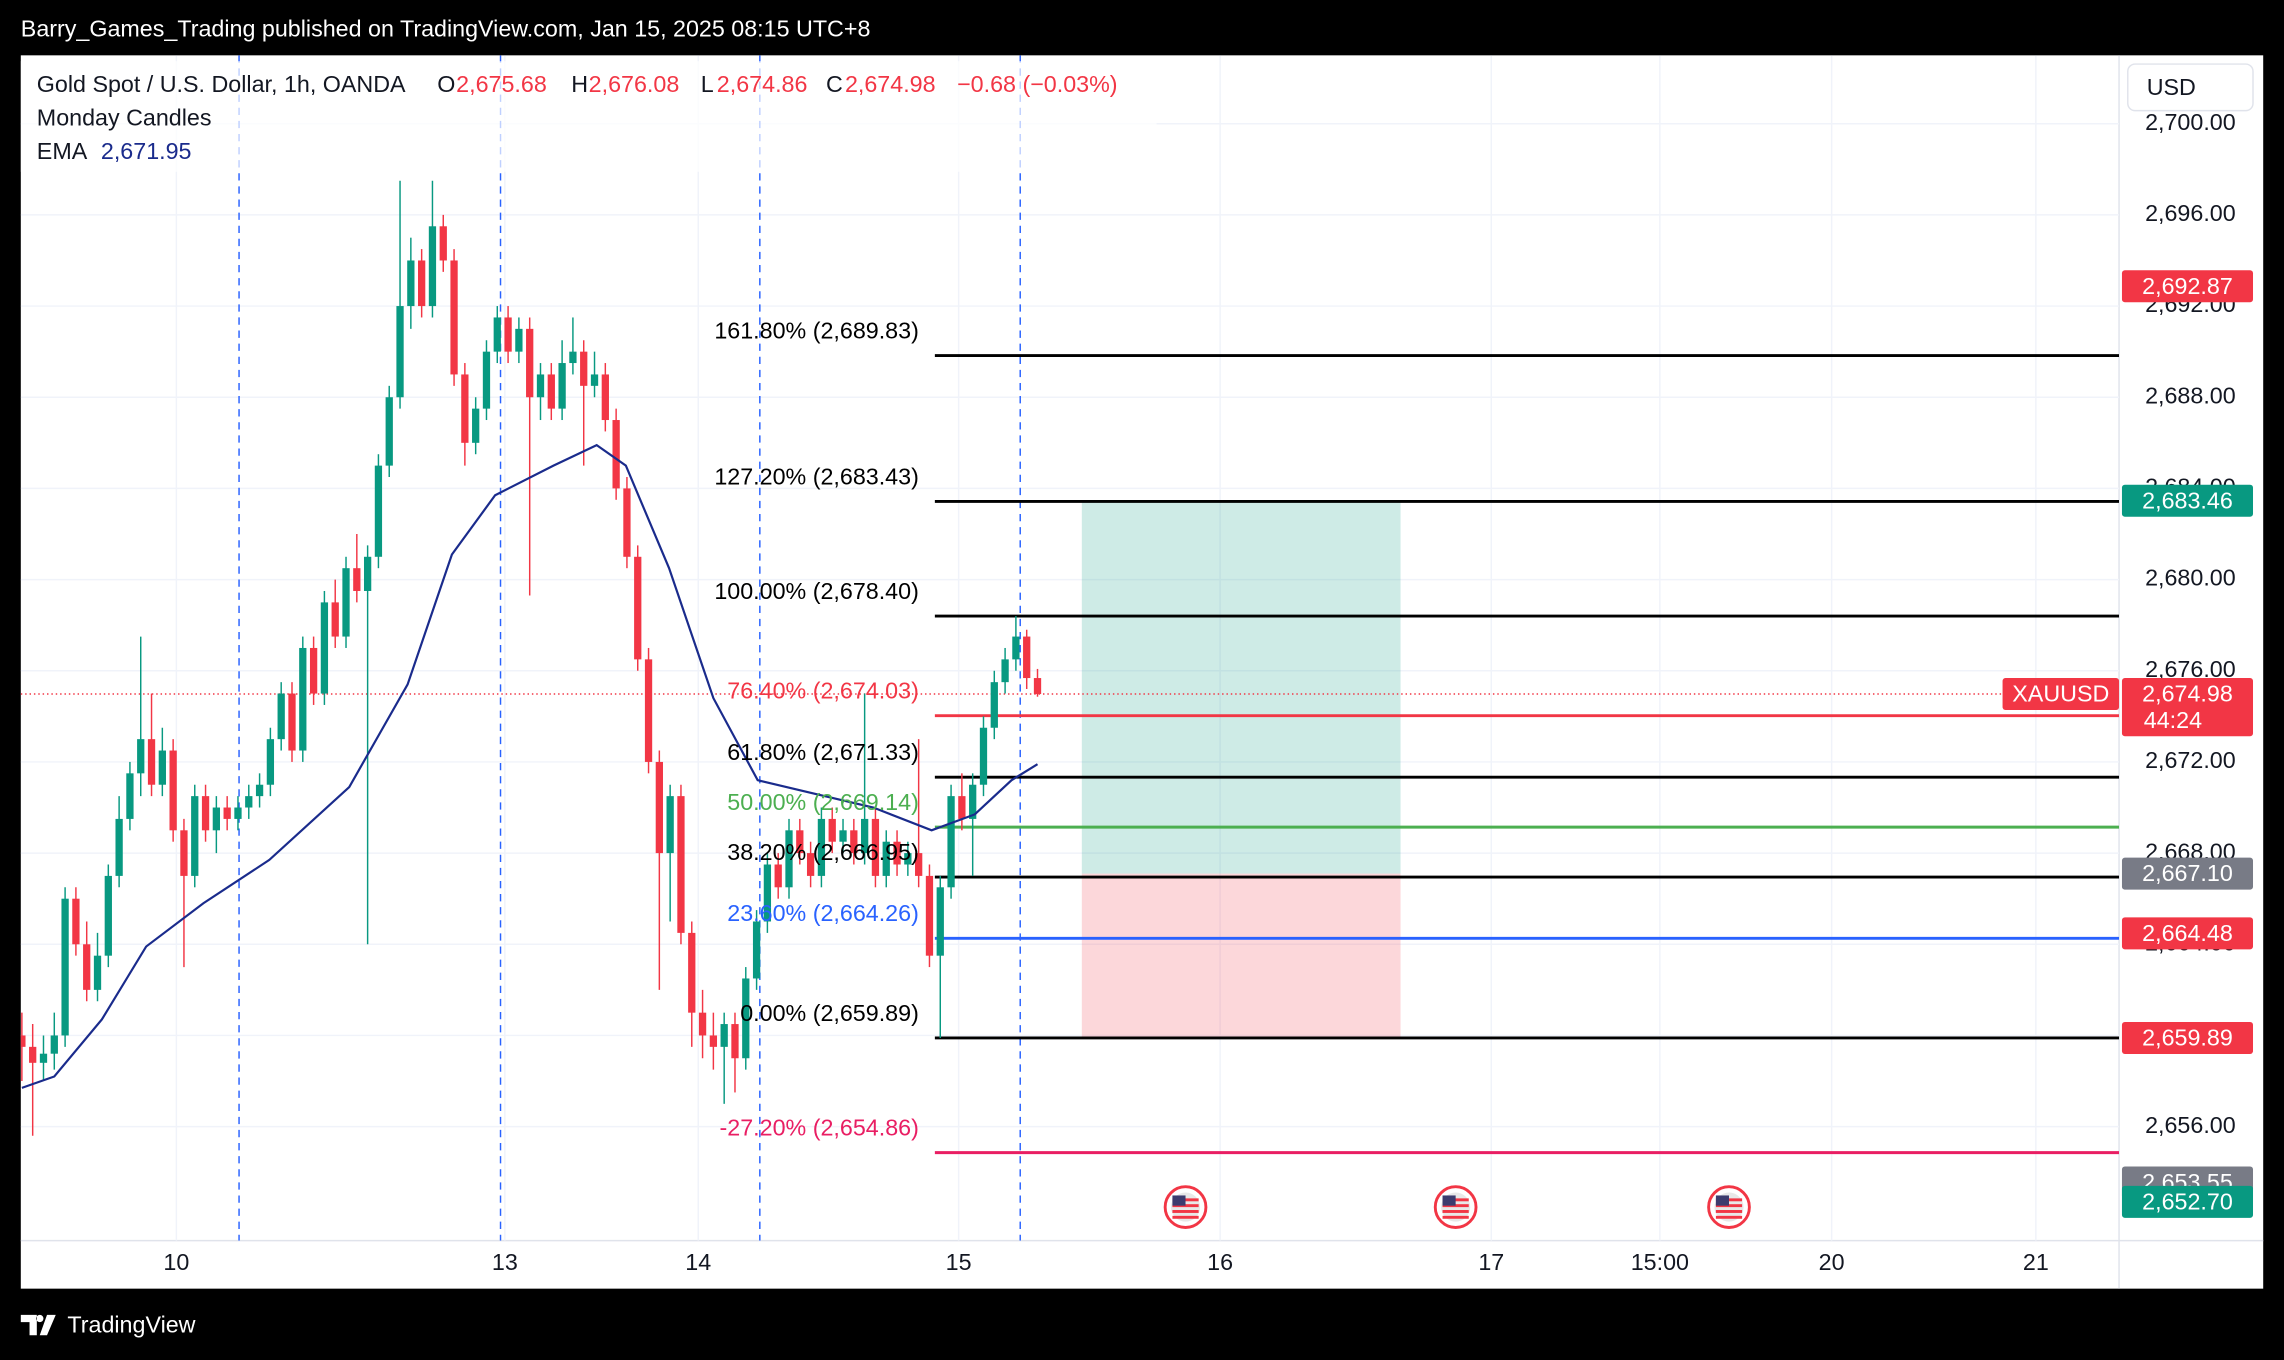  I want to click on currency-button, so click(2190, 87).